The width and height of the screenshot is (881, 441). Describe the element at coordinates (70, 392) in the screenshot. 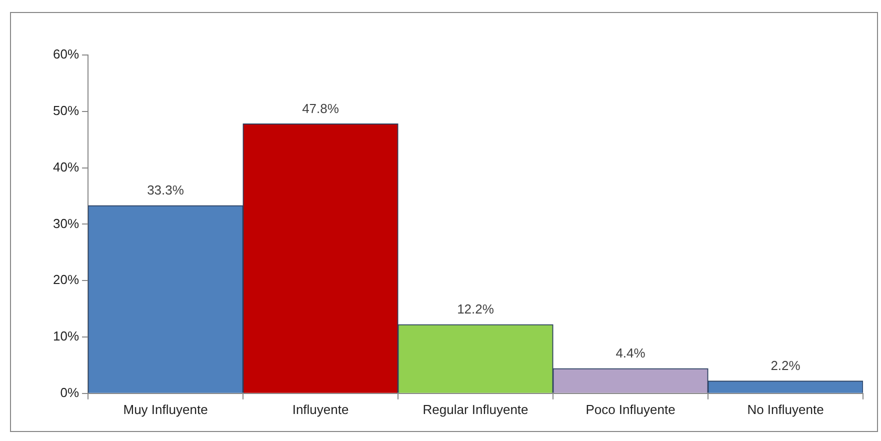

I see `y-tick-label: 0%` at that location.